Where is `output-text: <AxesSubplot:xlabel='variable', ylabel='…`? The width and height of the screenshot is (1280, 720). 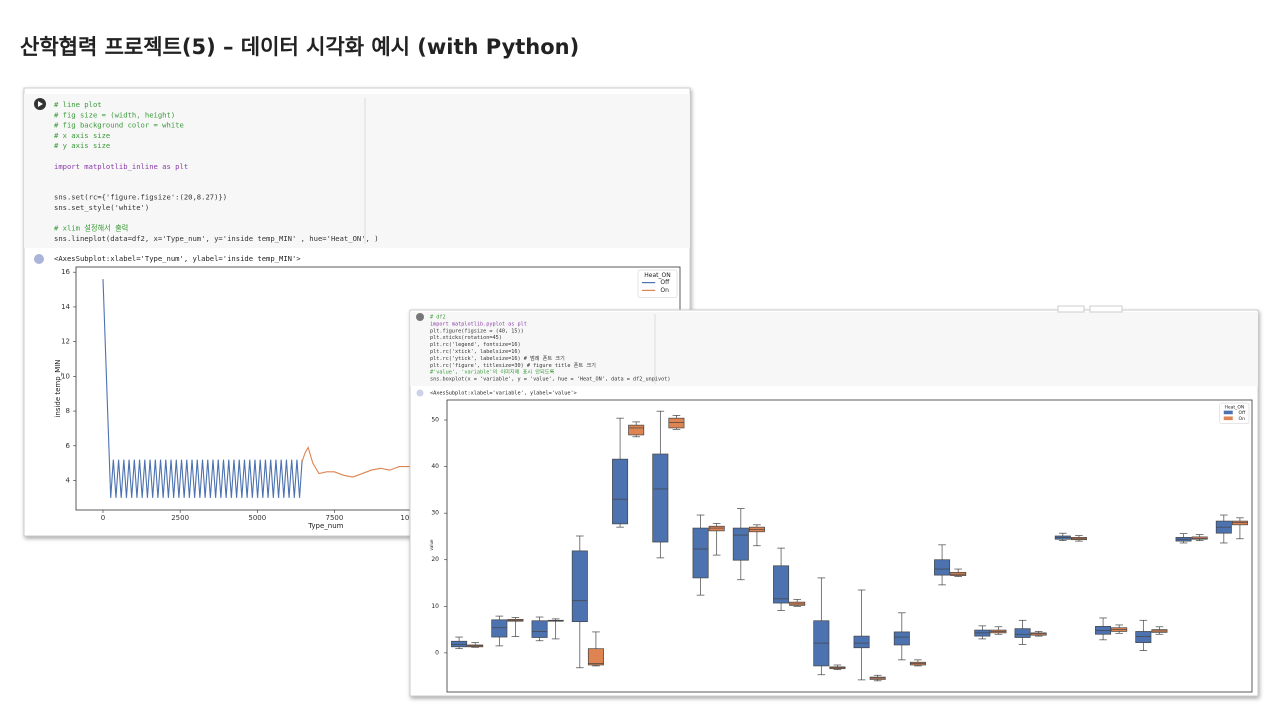 output-text: <AxesSubplot:xlabel='variable', ylabel='… is located at coordinates (503, 394).